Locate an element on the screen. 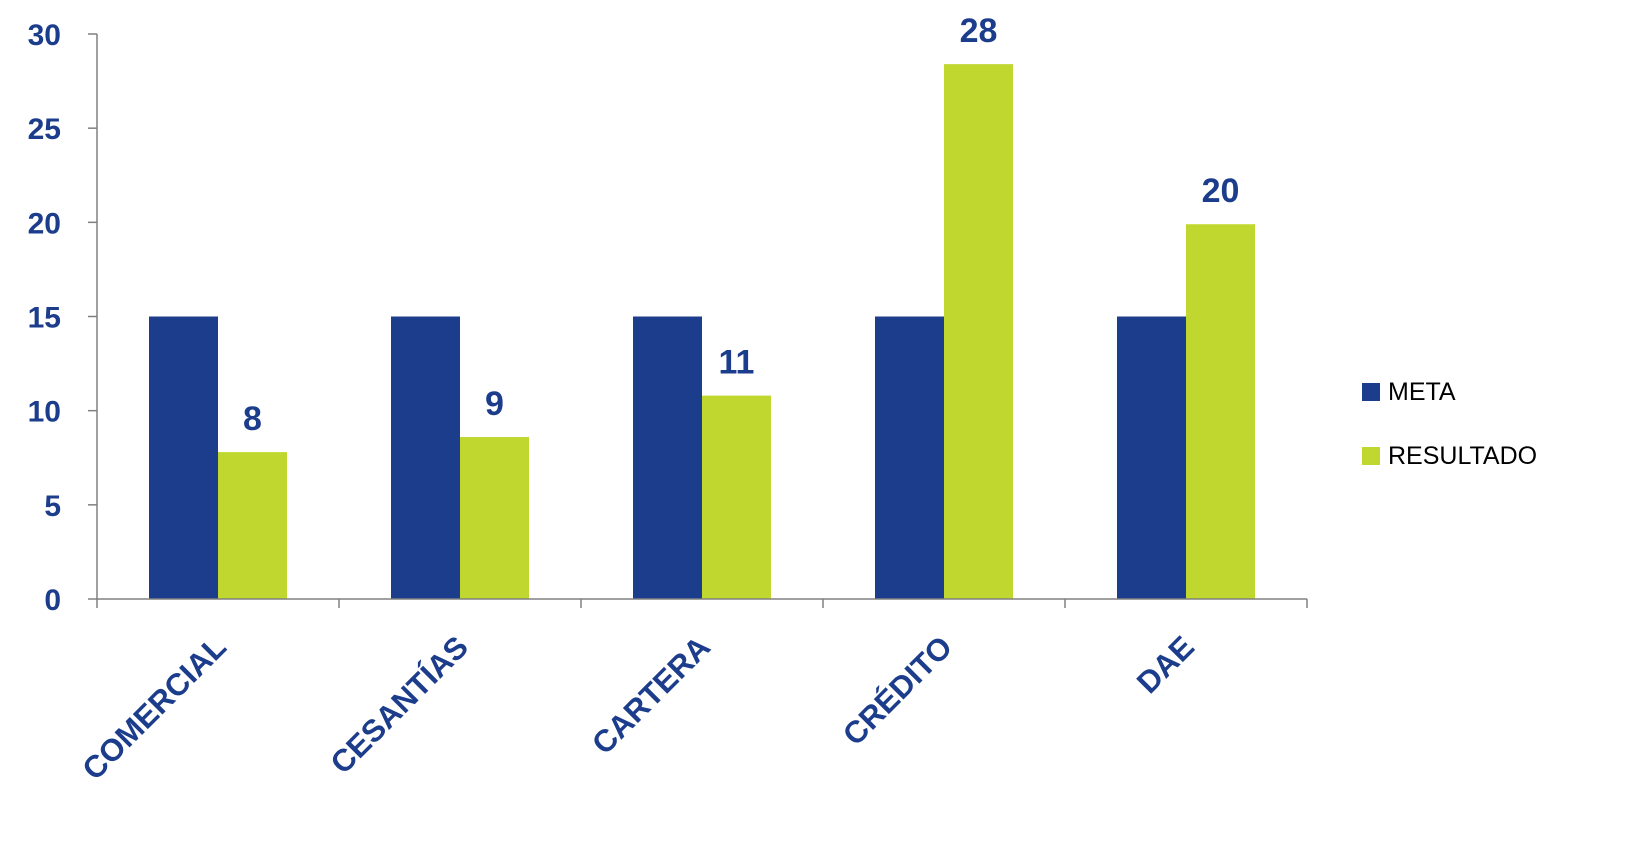 This screenshot has height=855, width=1626. legend-swatch-resultado is located at coordinates (1371, 456).